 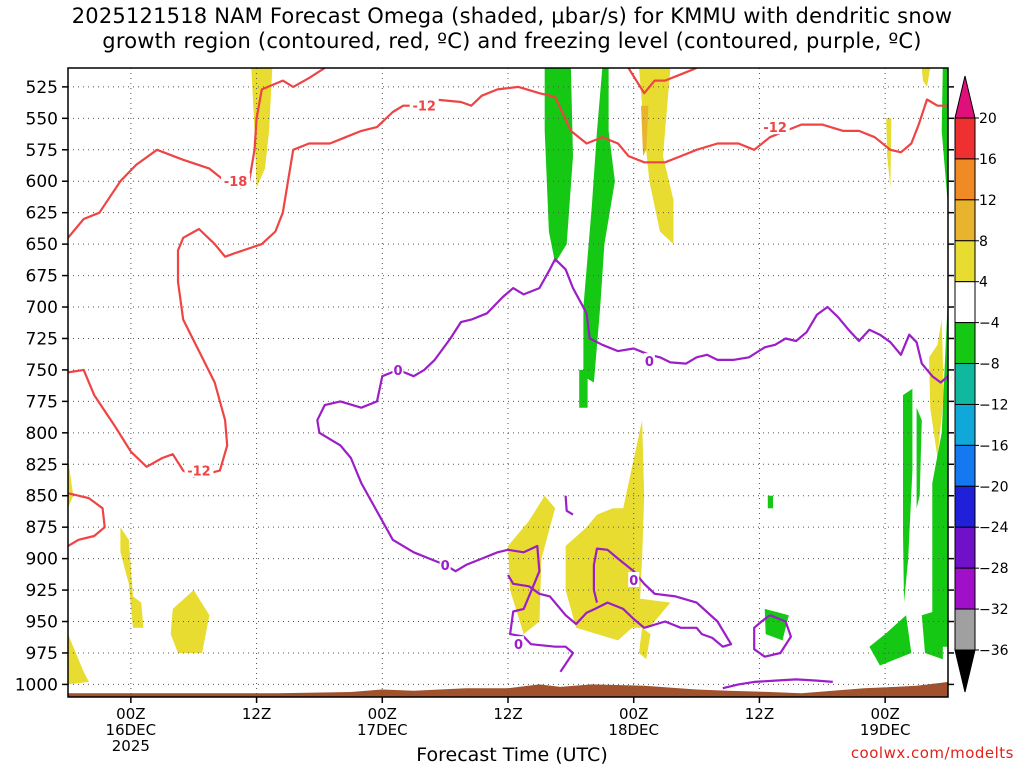 I want to click on y-tick-label-850: 850, so click(x=42, y=497).